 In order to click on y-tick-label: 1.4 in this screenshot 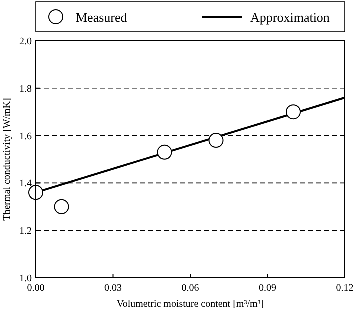, I will do `click(26, 184)`.